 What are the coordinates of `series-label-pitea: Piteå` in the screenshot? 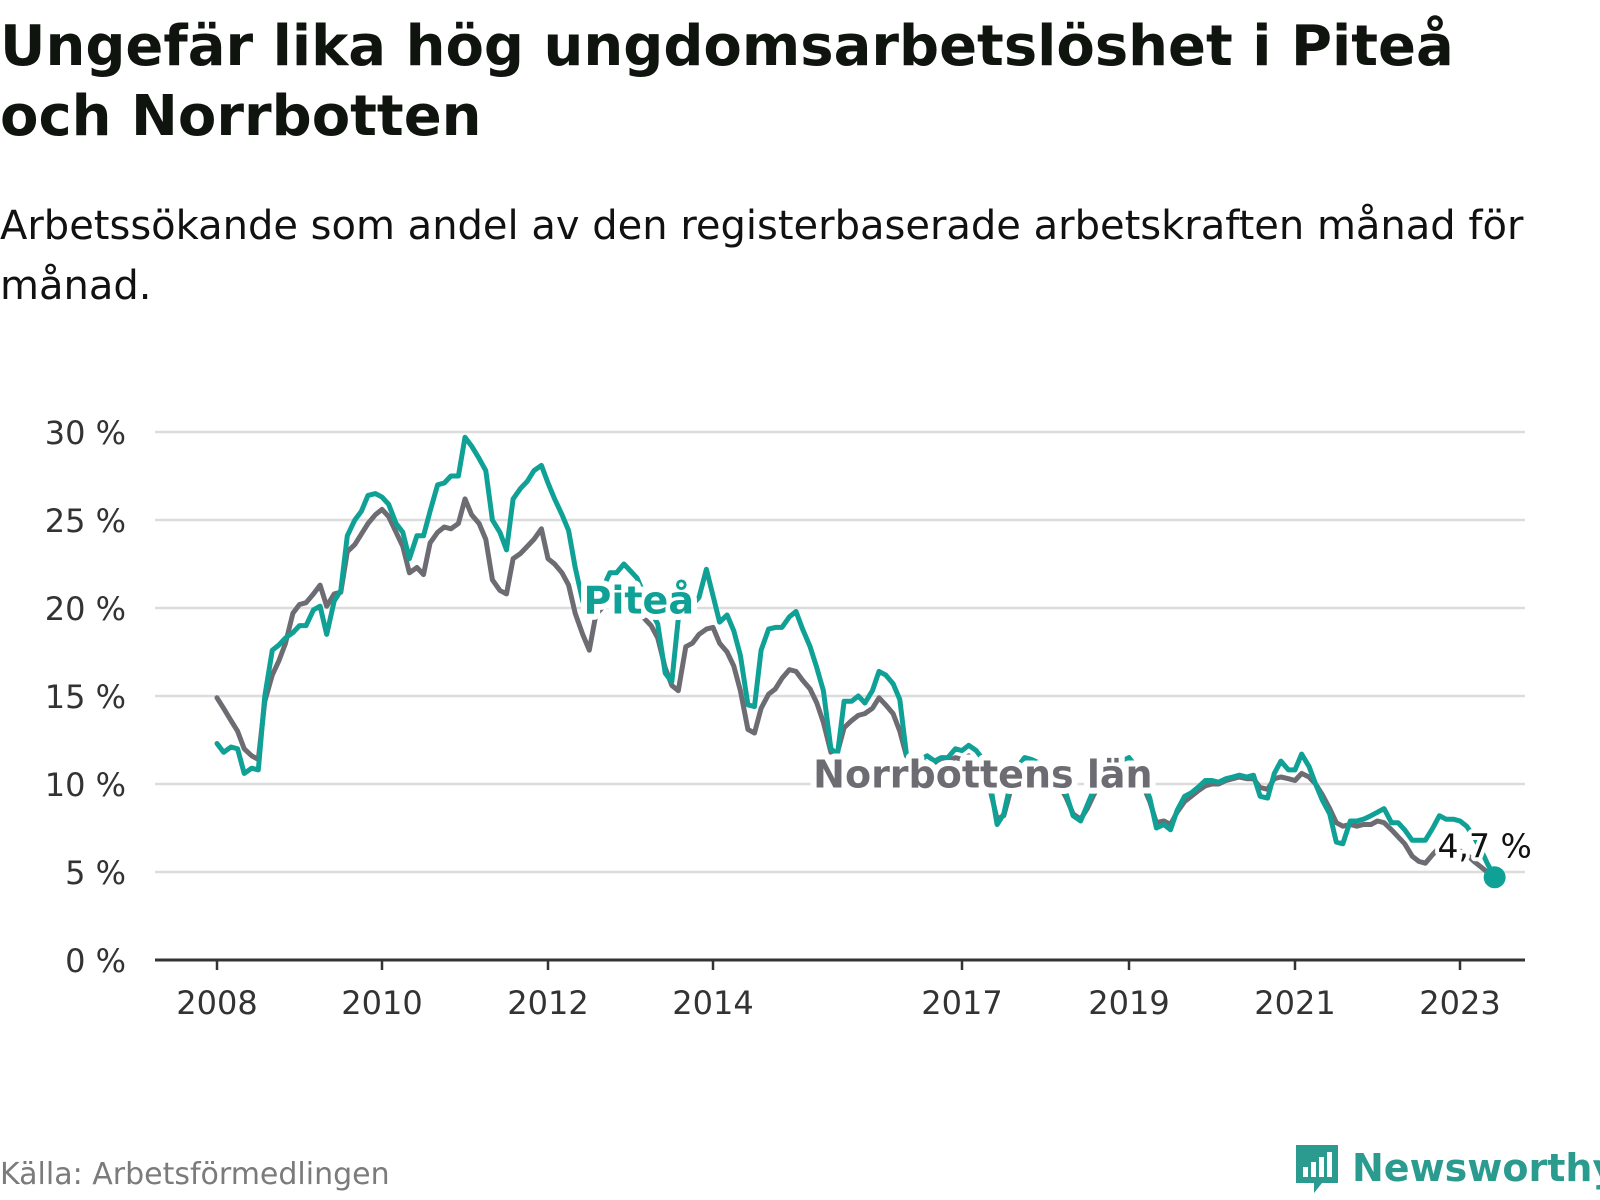 It's located at (639, 600).